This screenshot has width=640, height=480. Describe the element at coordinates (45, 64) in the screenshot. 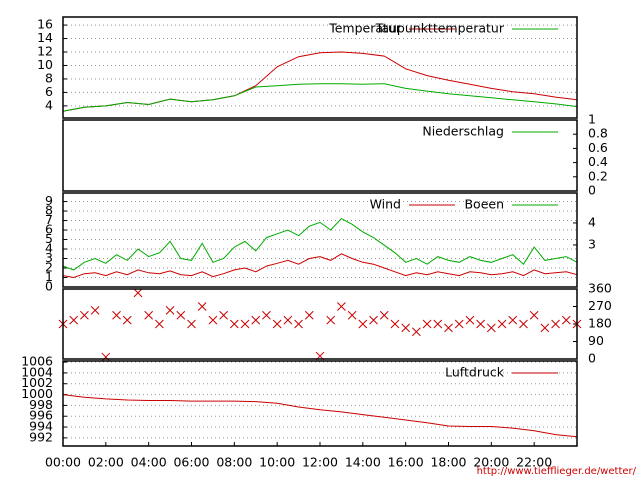

I see `y-tick-label: 10` at that location.